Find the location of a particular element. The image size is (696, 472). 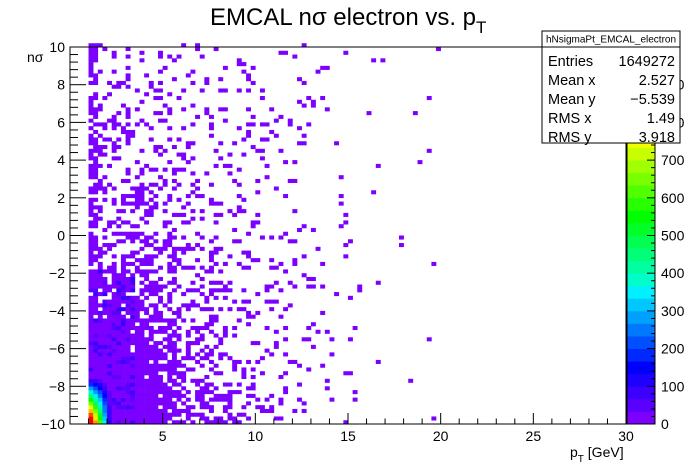

x-tick-label: 15 is located at coordinates (348, 436).